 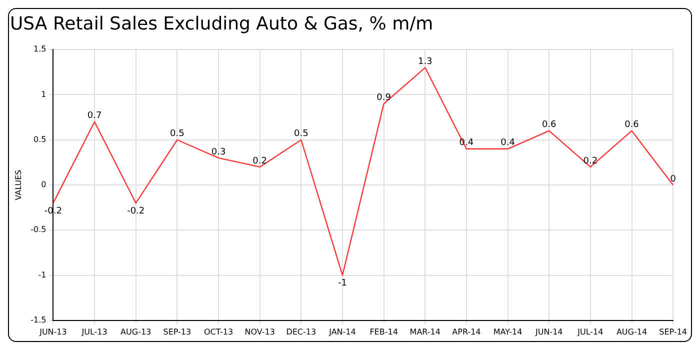 What do you see at coordinates (342, 331) in the screenshot?
I see `x-tick-label: JAN-14` at bounding box center [342, 331].